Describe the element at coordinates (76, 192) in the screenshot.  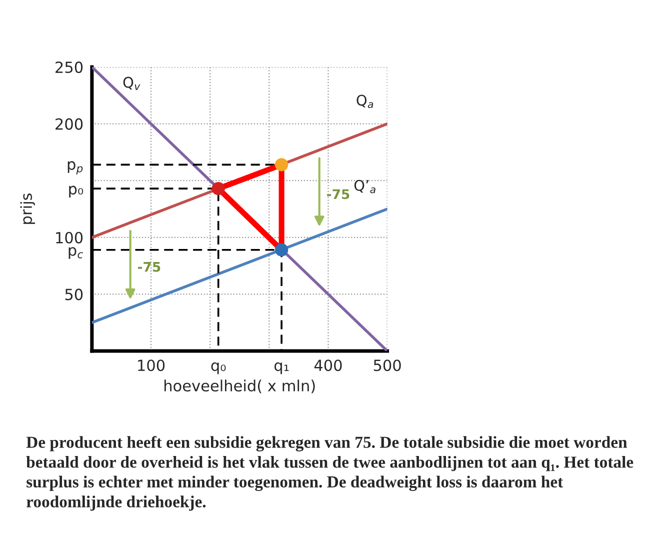
I see `y-tick-label: p₀` at that location.